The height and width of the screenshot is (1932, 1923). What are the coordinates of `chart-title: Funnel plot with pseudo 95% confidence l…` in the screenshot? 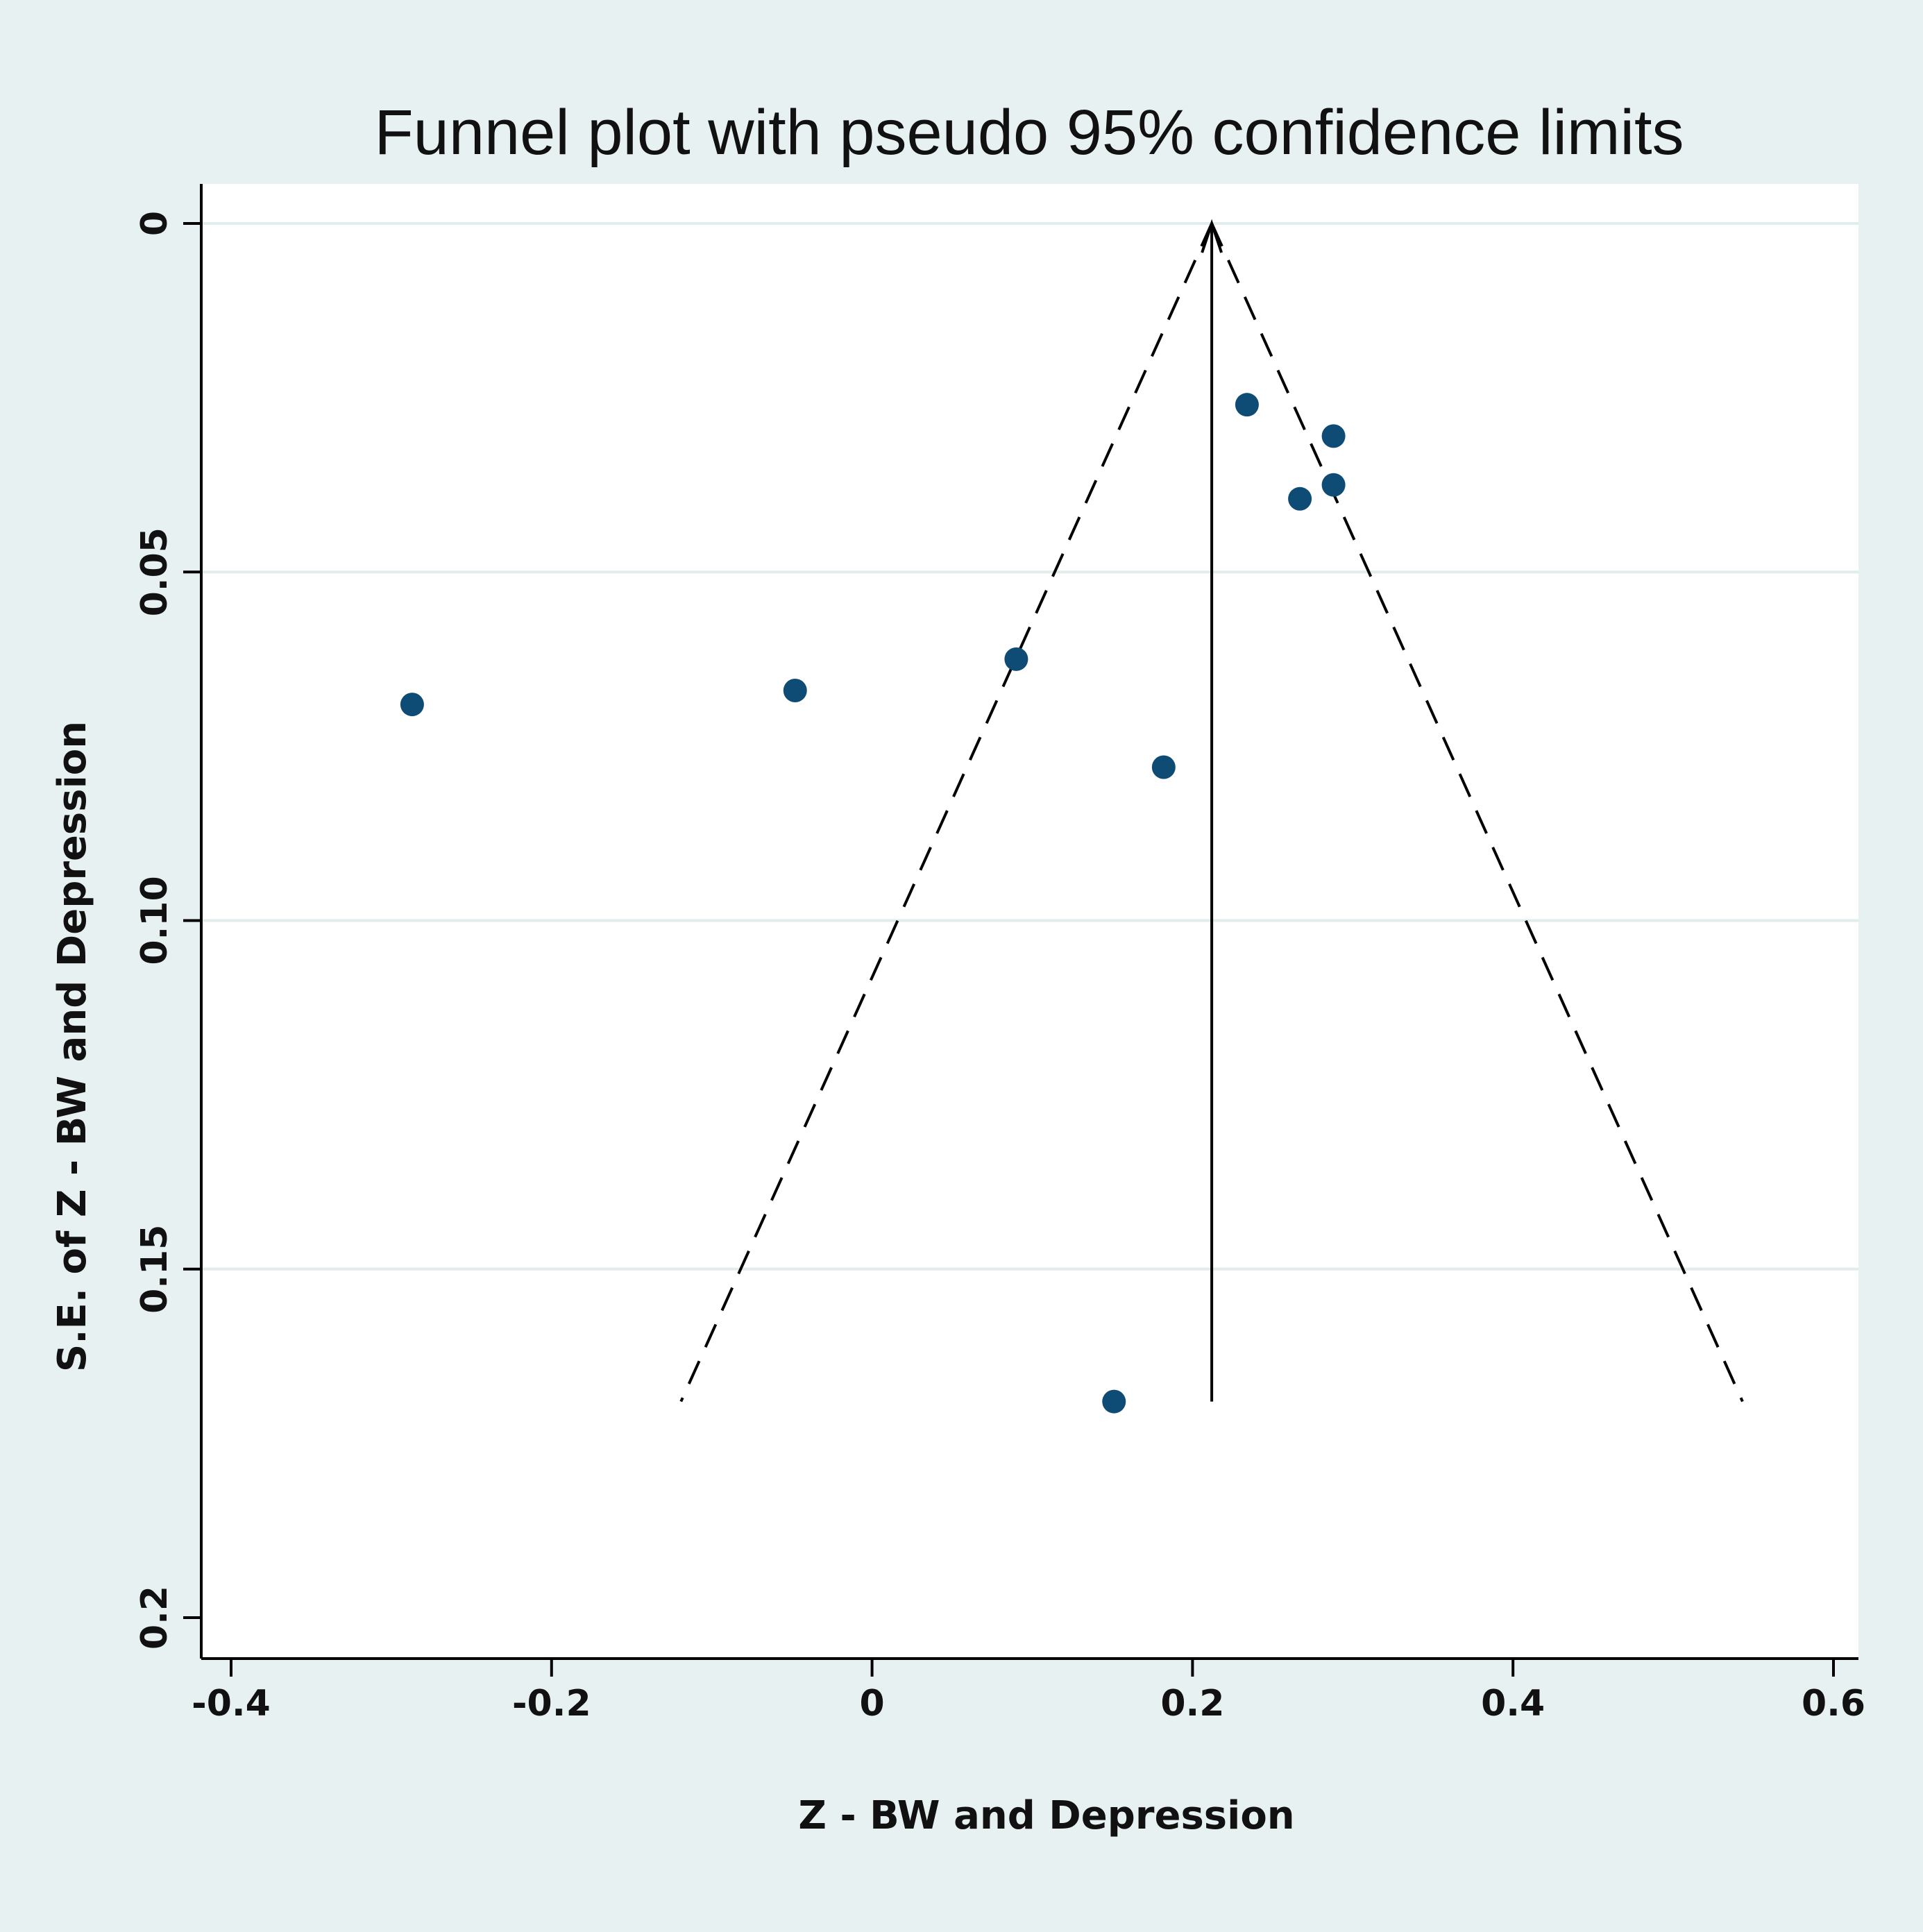 It's located at (1029, 132).